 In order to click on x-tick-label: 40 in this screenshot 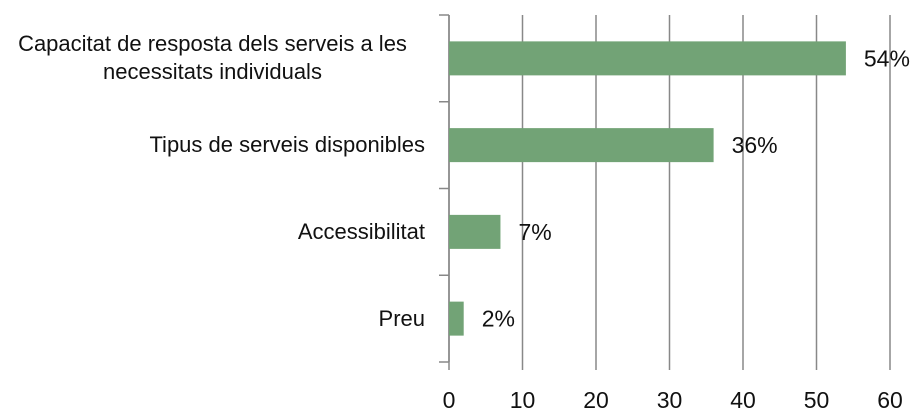, I will do `click(743, 400)`.